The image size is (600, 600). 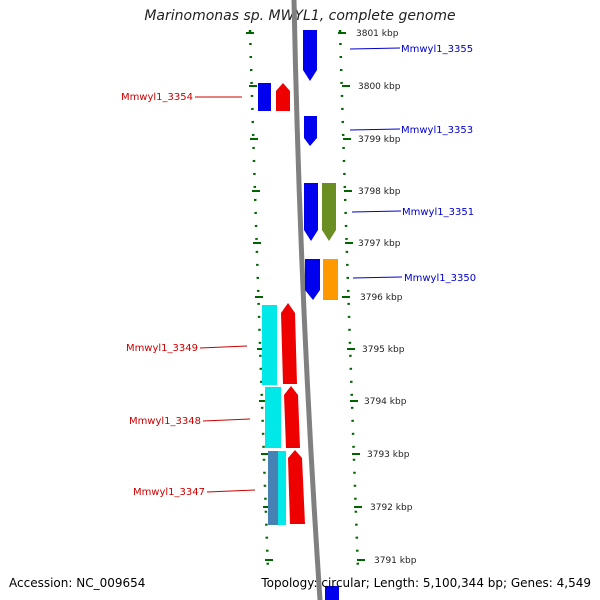 I want to click on tick-label: 3792 kbp, so click(x=391, y=508).